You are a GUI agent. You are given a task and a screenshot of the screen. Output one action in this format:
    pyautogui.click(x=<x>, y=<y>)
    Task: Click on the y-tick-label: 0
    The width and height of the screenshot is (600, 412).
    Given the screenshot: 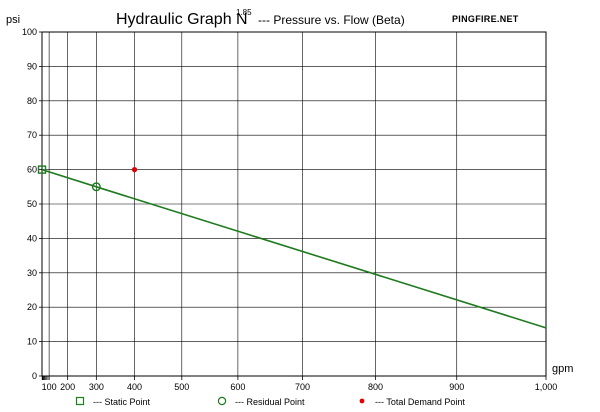 What is the action you would take?
    pyautogui.click(x=34, y=376)
    